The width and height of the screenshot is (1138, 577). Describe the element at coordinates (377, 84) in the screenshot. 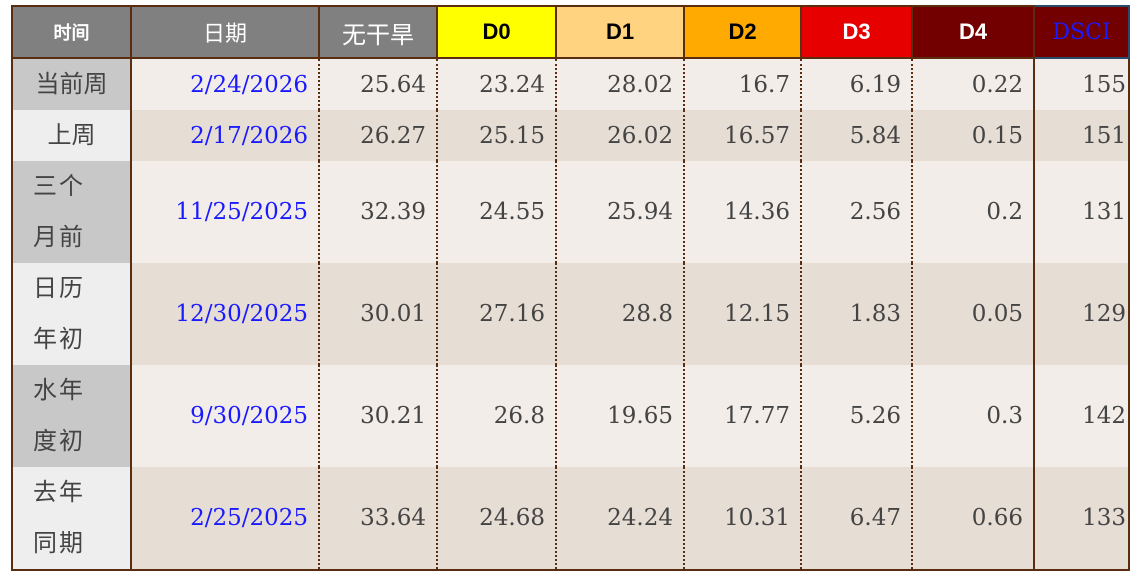

I see `cell-none: 25.64` at that location.